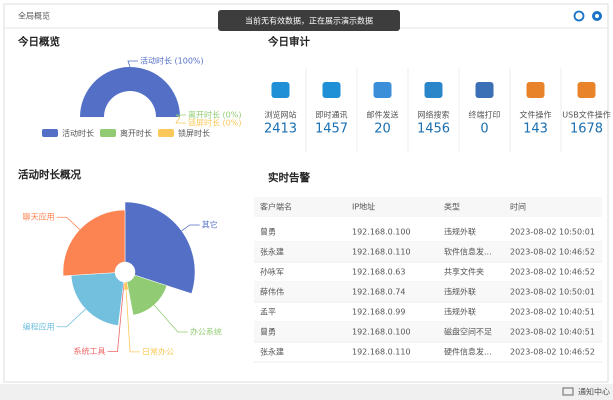 This screenshot has width=613, height=400. What do you see at coordinates (206, 332) in the screenshot?
I see `sector-label: 办公系统` at bounding box center [206, 332].